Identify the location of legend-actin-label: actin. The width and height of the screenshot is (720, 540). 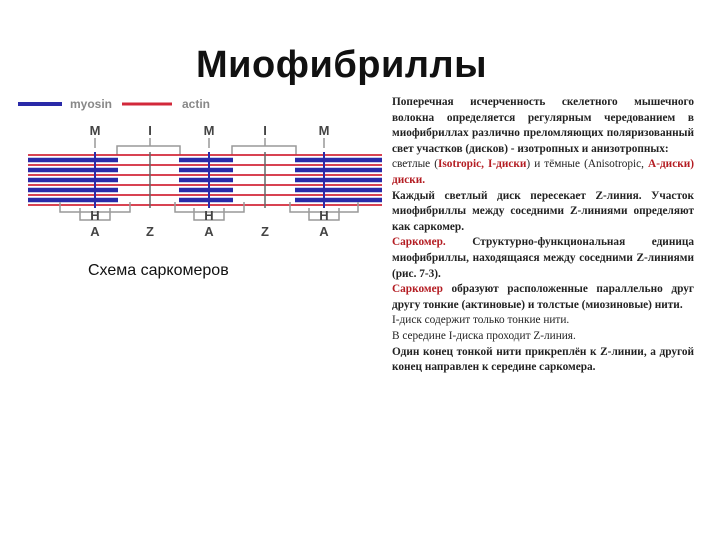
(196, 104).